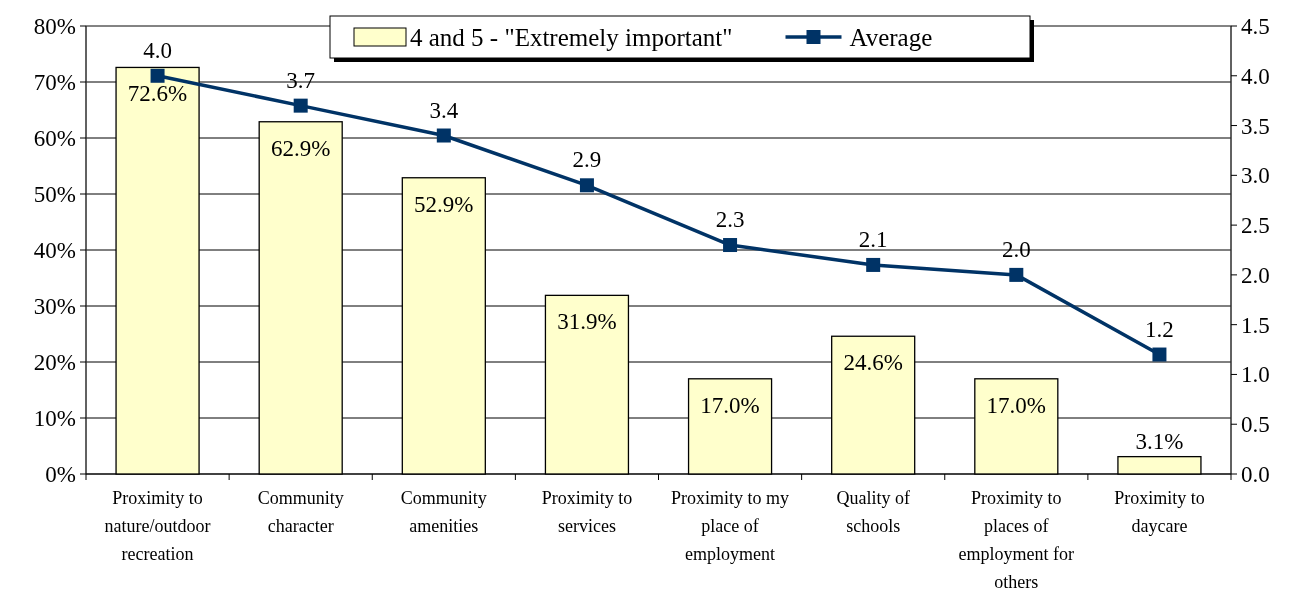 The height and width of the screenshot is (596, 1303). I want to click on y-tick-label: 60%, so click(54, 139).